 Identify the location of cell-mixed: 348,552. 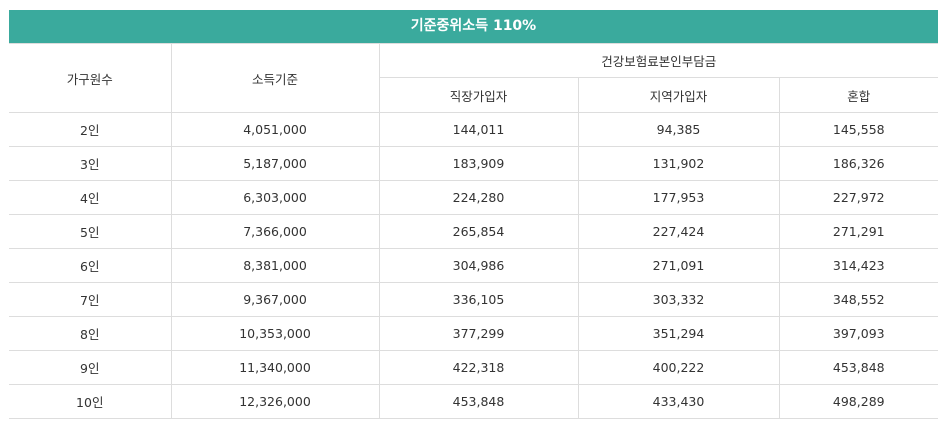
(859, 299).